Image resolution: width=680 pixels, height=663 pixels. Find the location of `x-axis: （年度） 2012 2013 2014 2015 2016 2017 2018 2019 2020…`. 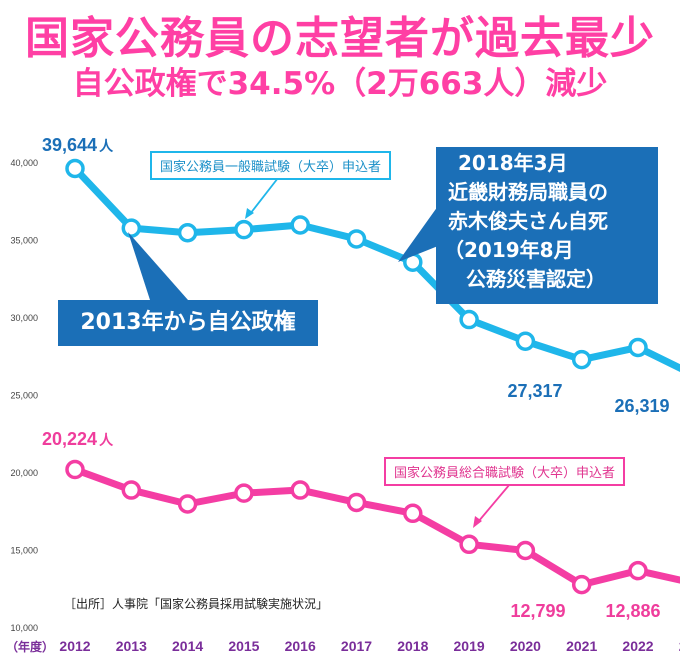

x-axis: （年度） 2012 2013 2014 2015 2016 2017 2018 2019 2020… is located at coordinates (343, 646).